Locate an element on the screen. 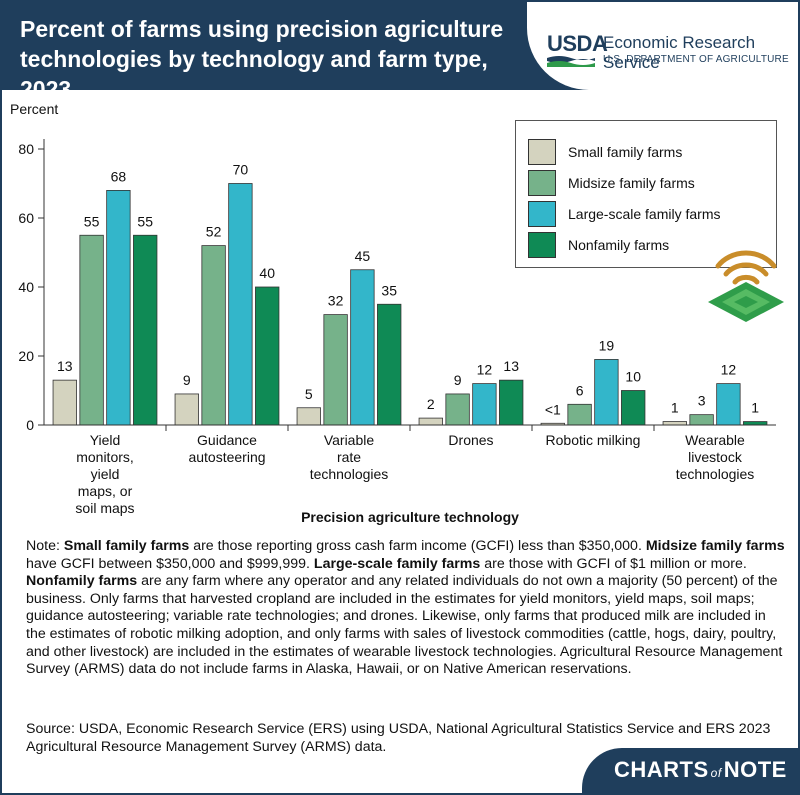 This screenshot has width=800, height=795. notes-term-small: Small family farms is located at coordinates (126, 546).